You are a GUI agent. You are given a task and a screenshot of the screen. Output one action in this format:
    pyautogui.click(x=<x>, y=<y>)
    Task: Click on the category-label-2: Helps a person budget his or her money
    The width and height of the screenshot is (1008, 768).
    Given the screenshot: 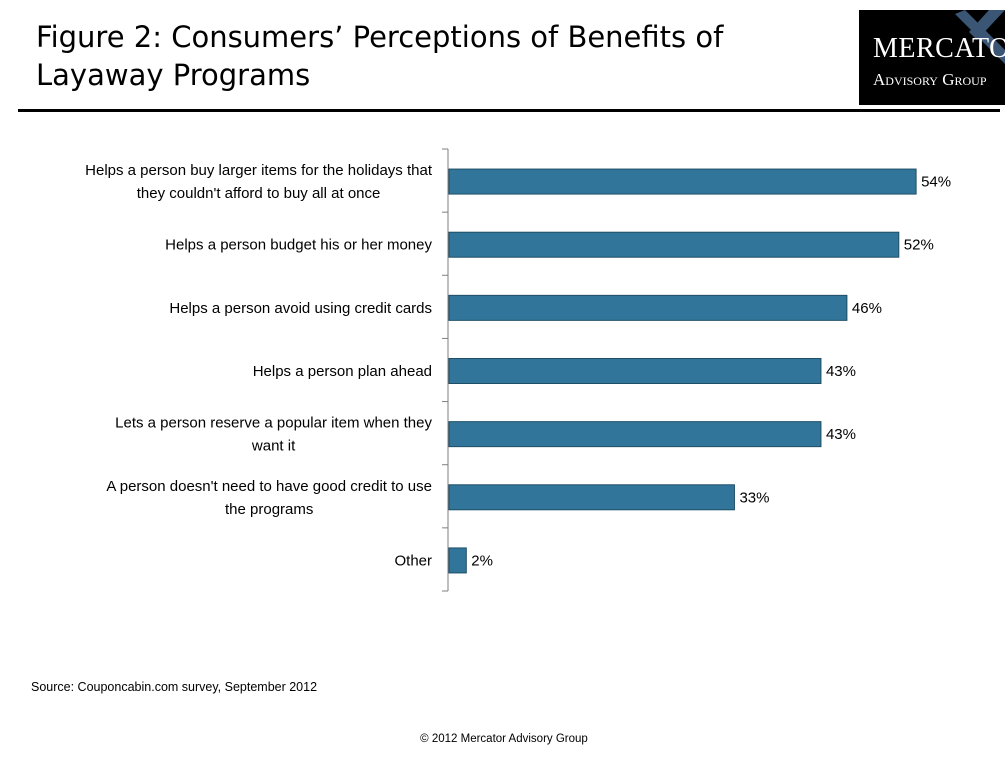 What is the action you would take?
    pyautogui.click(x=298, y=245)
    